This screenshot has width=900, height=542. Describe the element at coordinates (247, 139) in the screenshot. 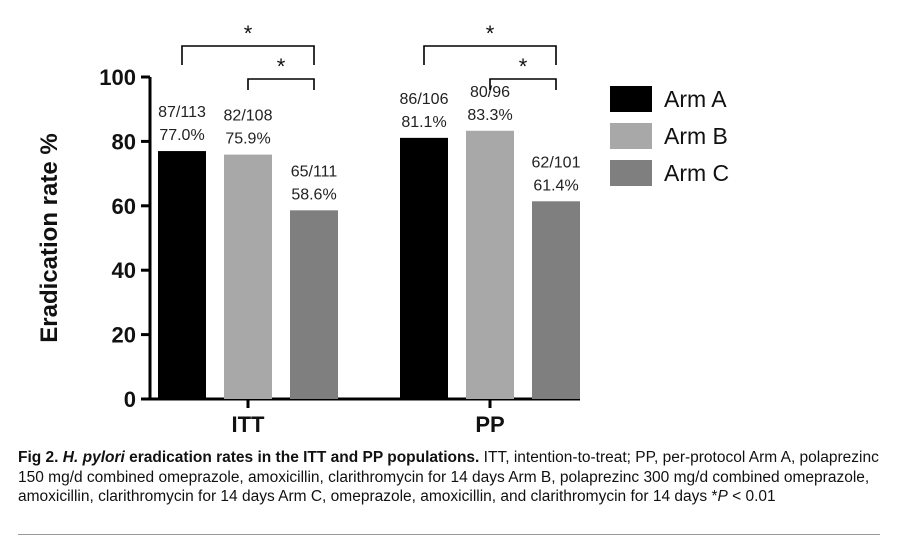

I see `bar-pct-label-0-1: 75.9%` at that location.